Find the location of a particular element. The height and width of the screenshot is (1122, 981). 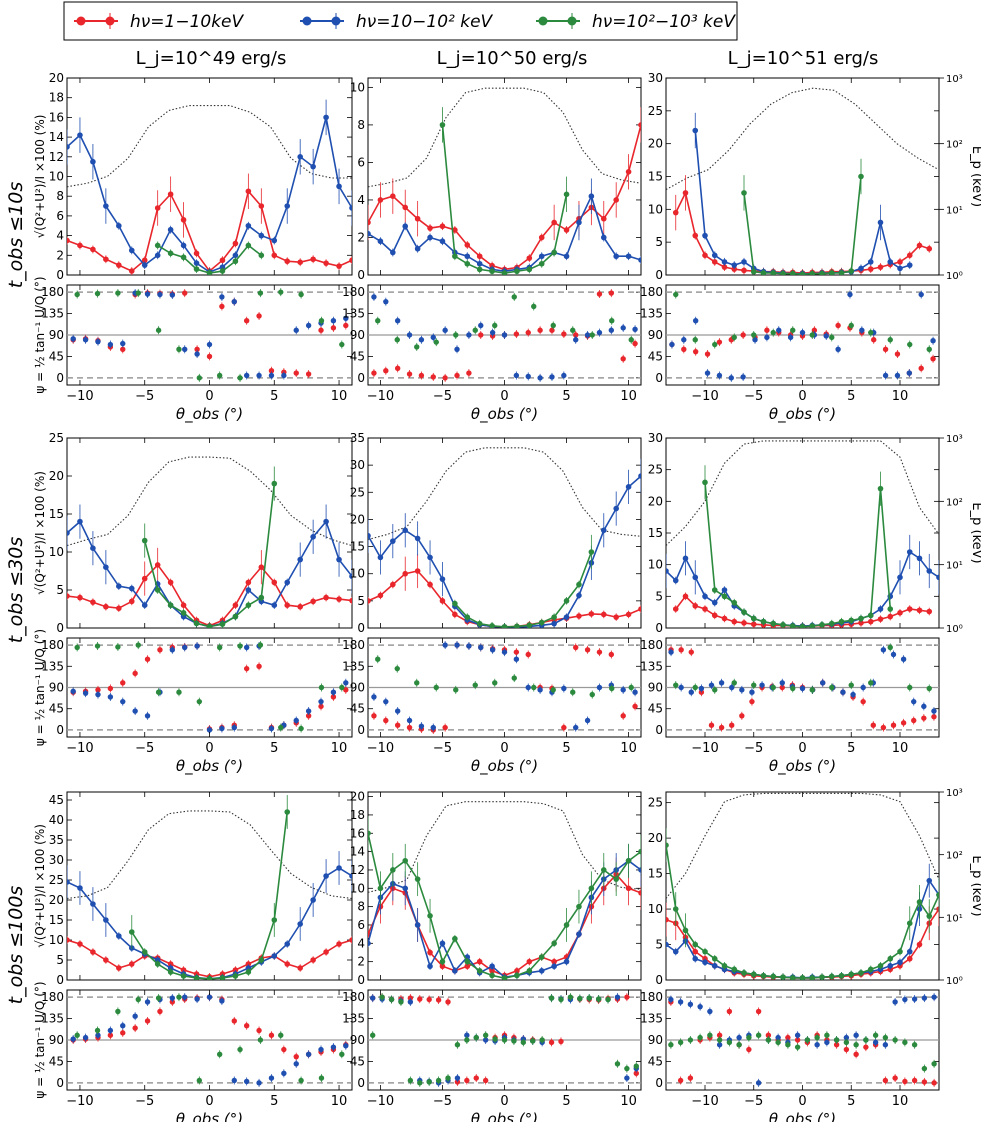

pd-tick-label: 4 is located at coordinates (361, 200).